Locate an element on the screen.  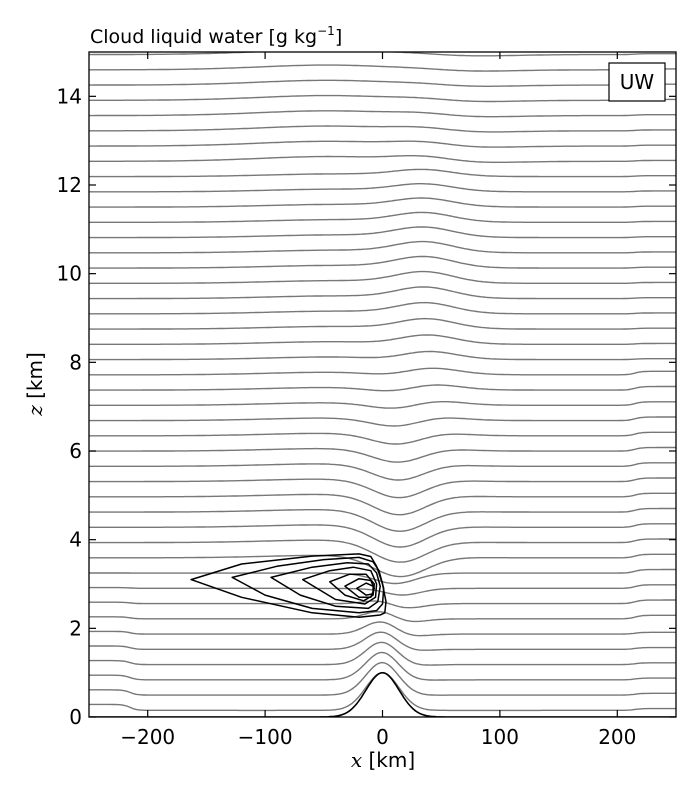
y-tick-label: 2 is located at coordinates (75, 628).